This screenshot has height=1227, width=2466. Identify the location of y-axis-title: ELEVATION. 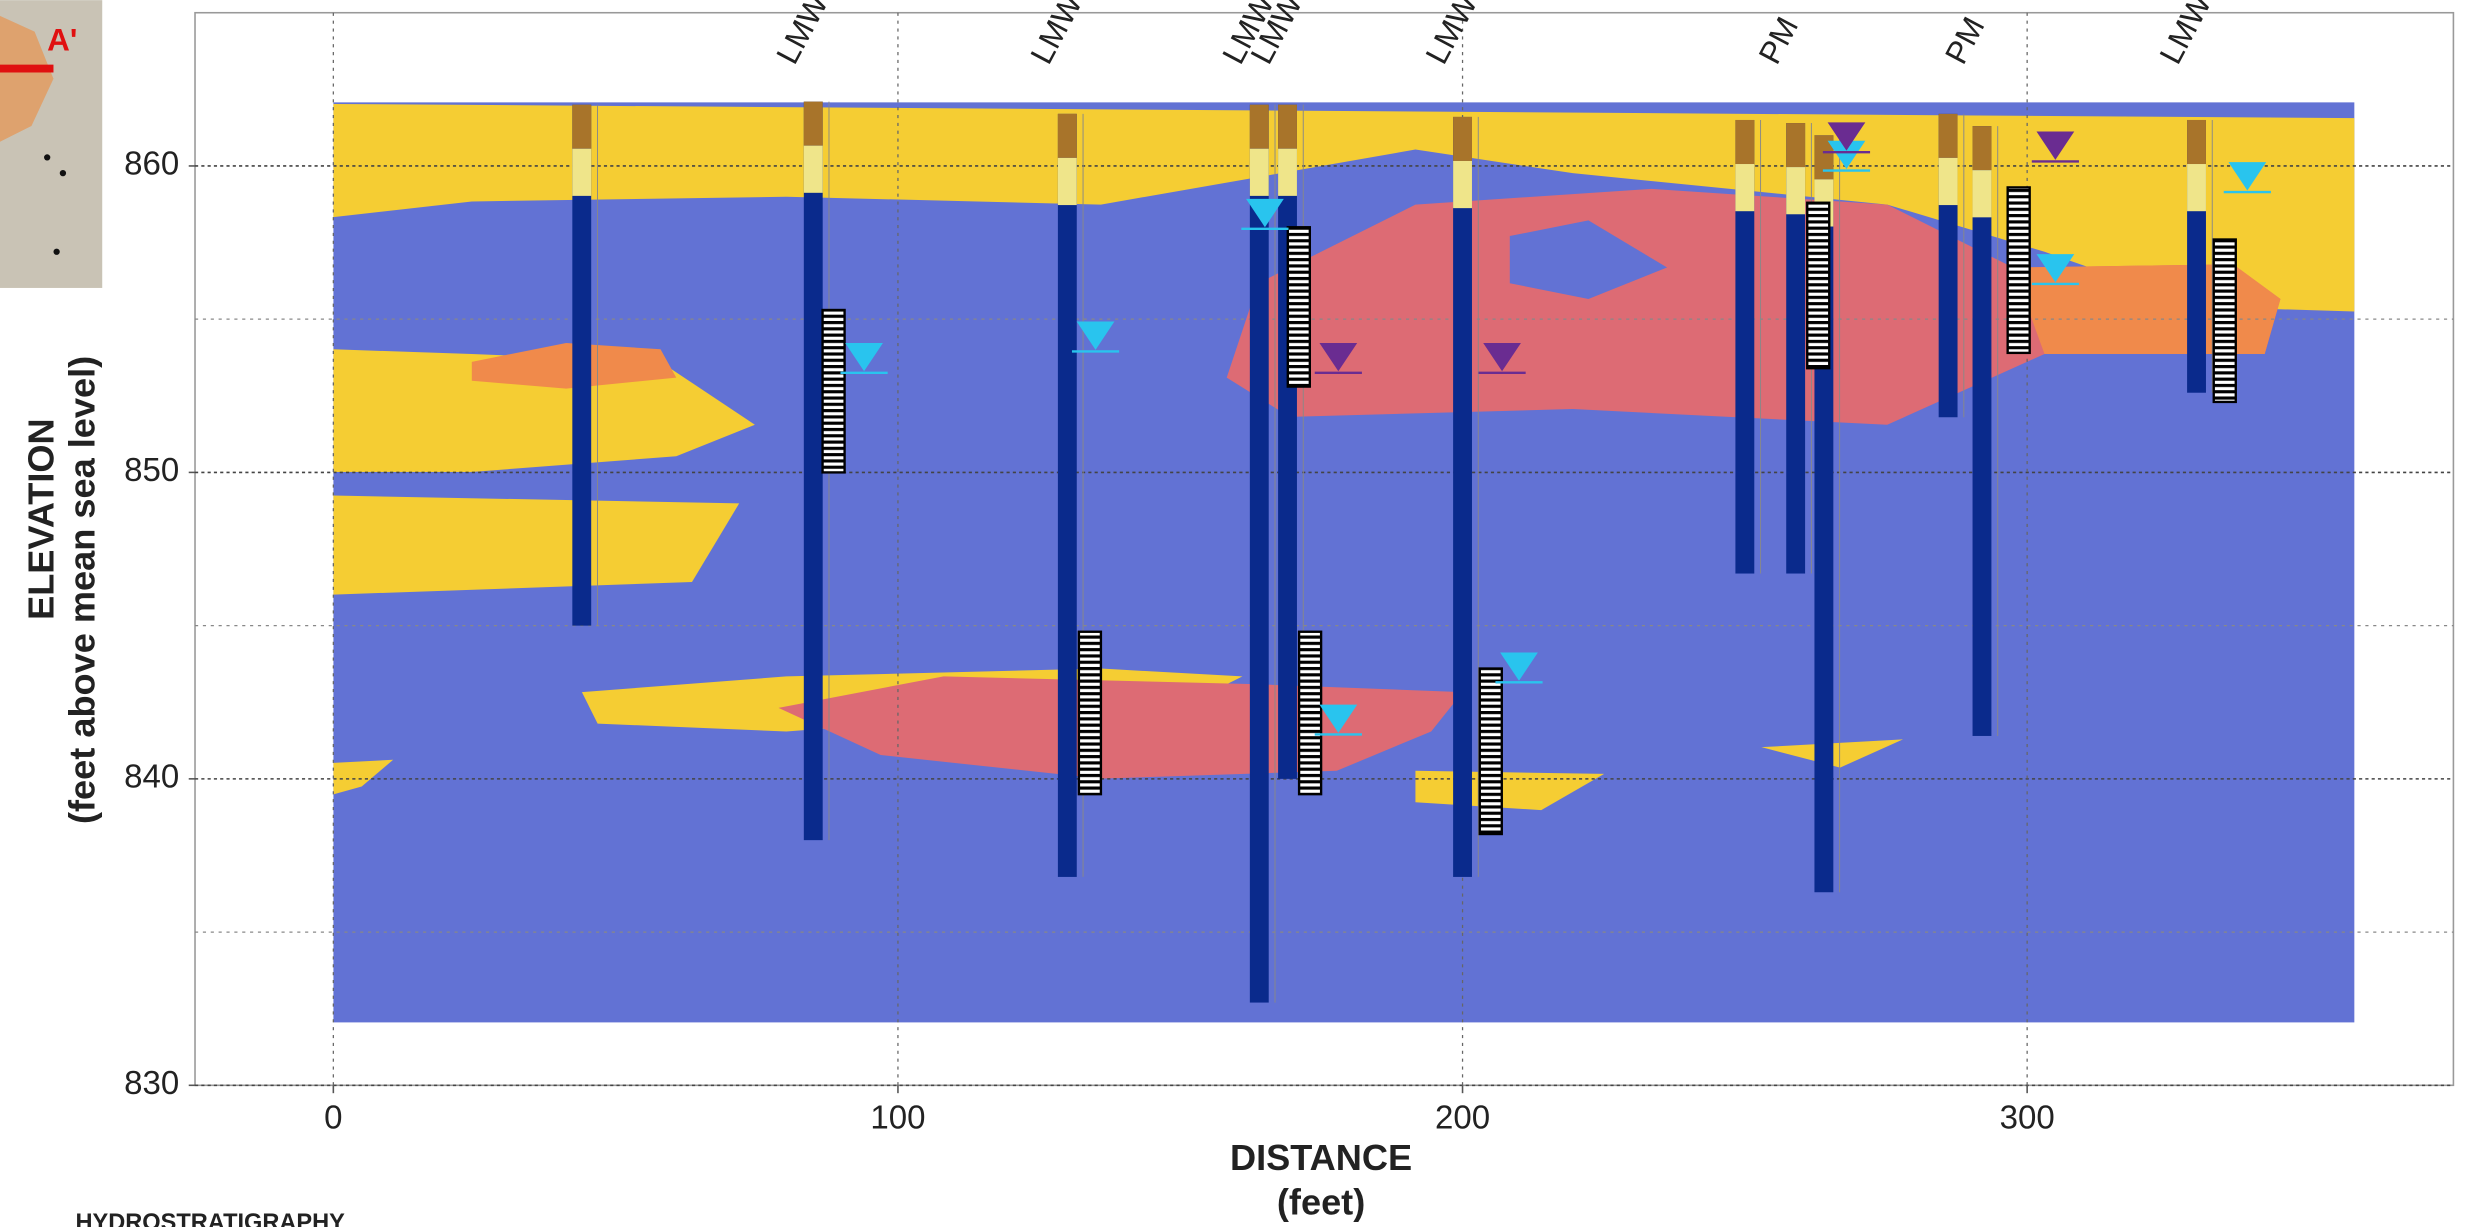
(40, 519).